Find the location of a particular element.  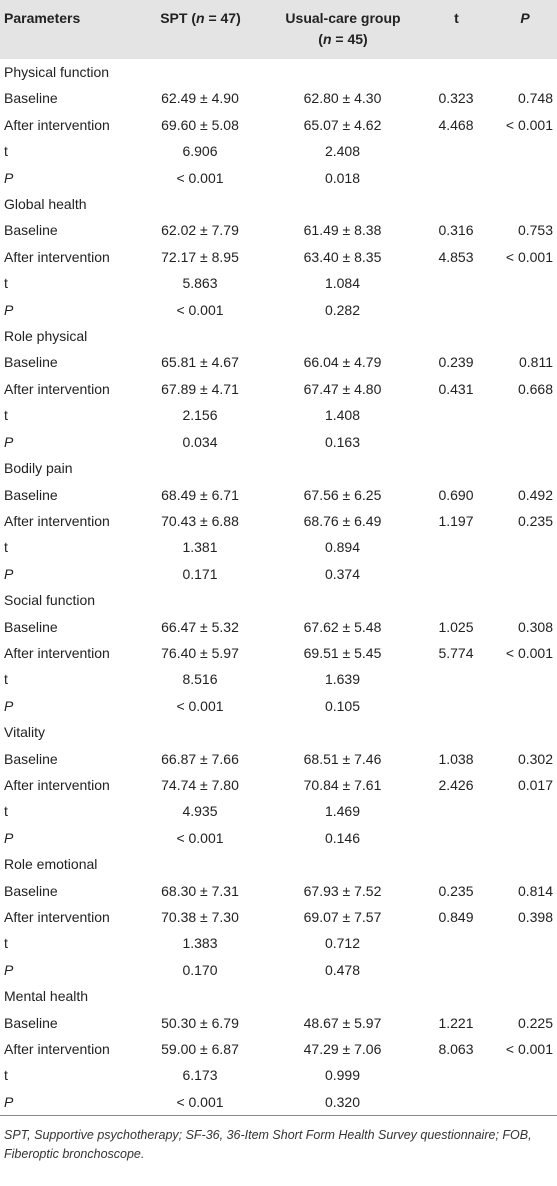

t-value: 0.690 is located at coordinates (456, 494).